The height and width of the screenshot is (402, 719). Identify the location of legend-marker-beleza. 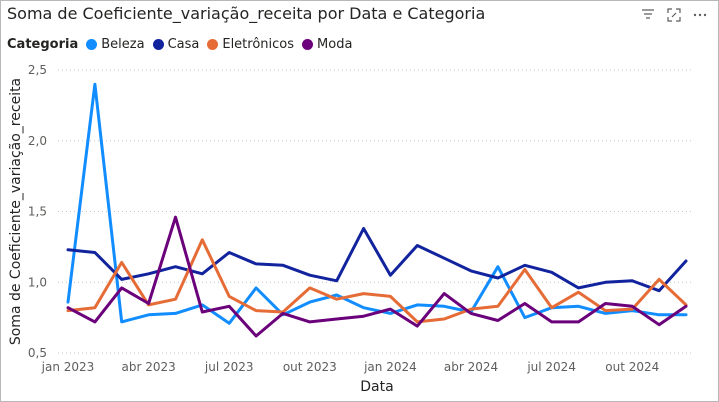
(92, 44).